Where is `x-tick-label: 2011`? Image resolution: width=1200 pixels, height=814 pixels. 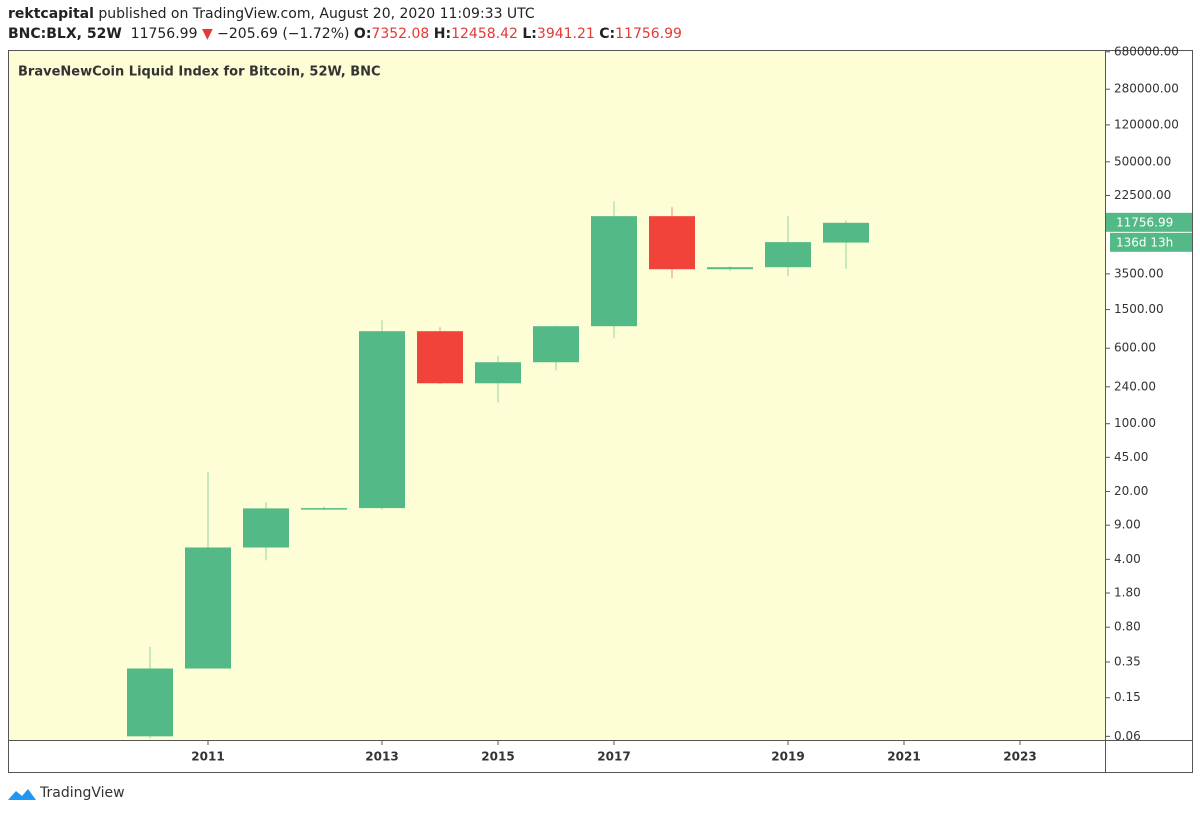
x-tick-label: 2011 is located at coordinates (207, 757).